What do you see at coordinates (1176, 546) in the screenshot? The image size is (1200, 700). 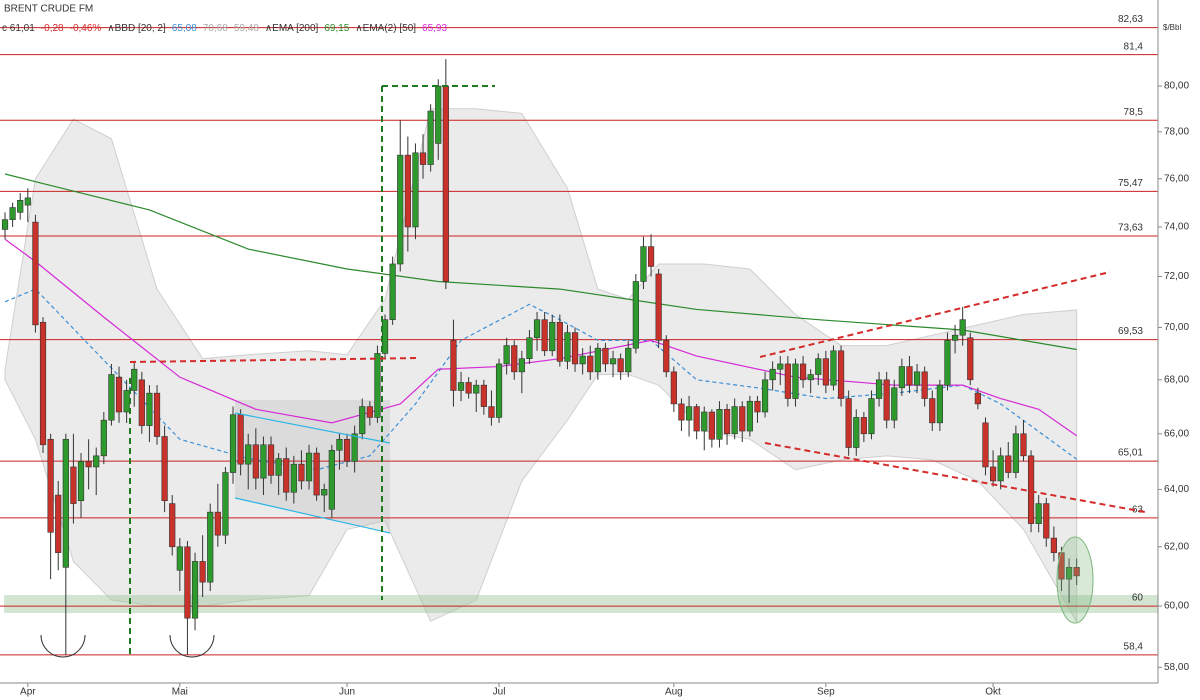 I see `y-tick-label: 62,00` at bounding box center [1176, 546].